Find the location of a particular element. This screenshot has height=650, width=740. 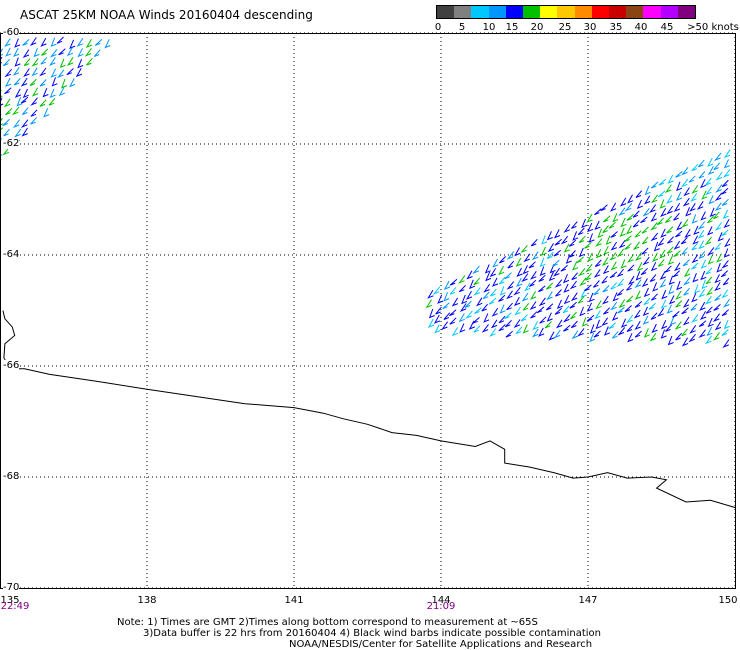

lat-label: -68 is located at coordinates (11, 476).